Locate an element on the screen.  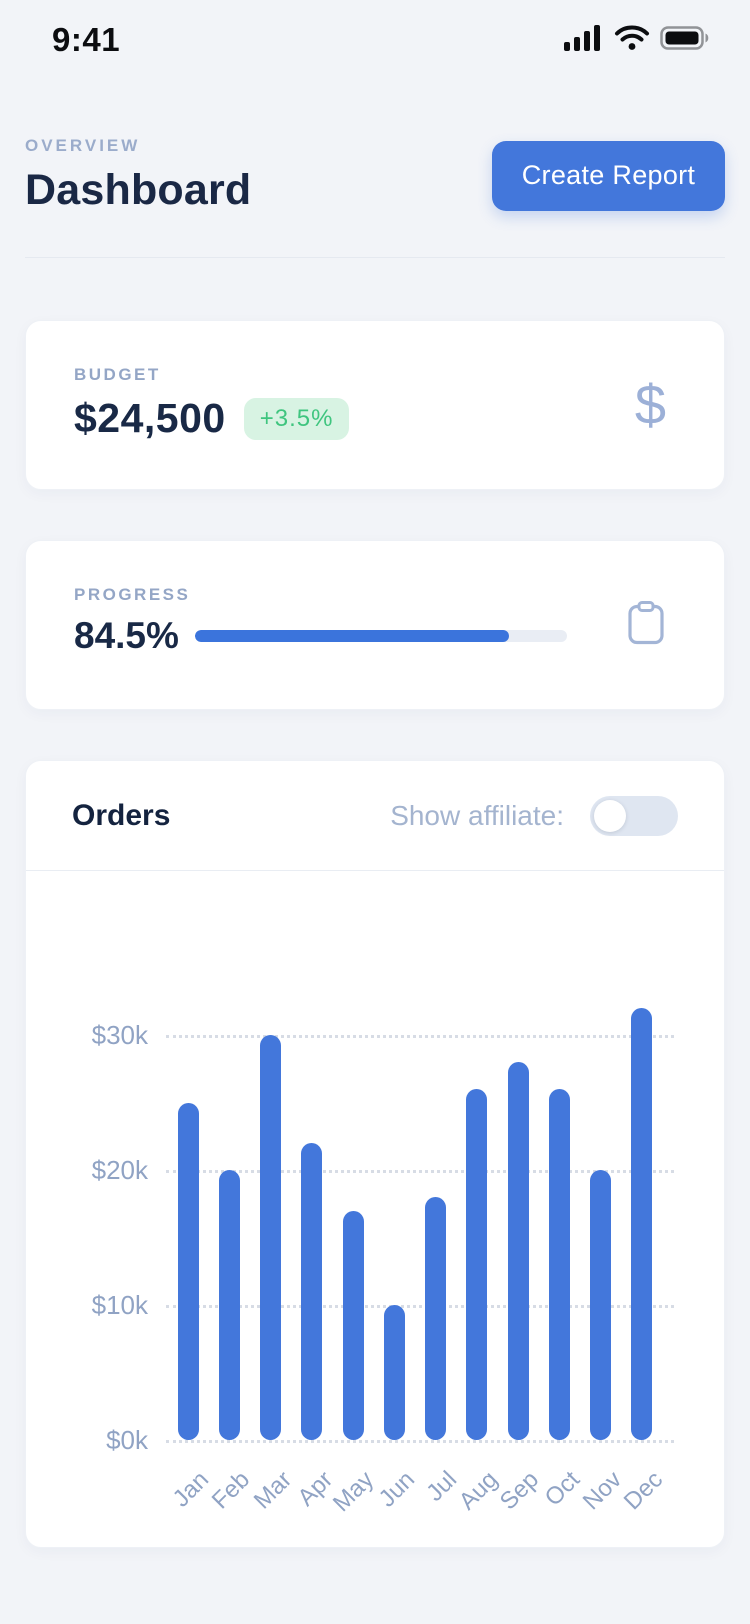
signal-icon is located at coordinates (584, 40).